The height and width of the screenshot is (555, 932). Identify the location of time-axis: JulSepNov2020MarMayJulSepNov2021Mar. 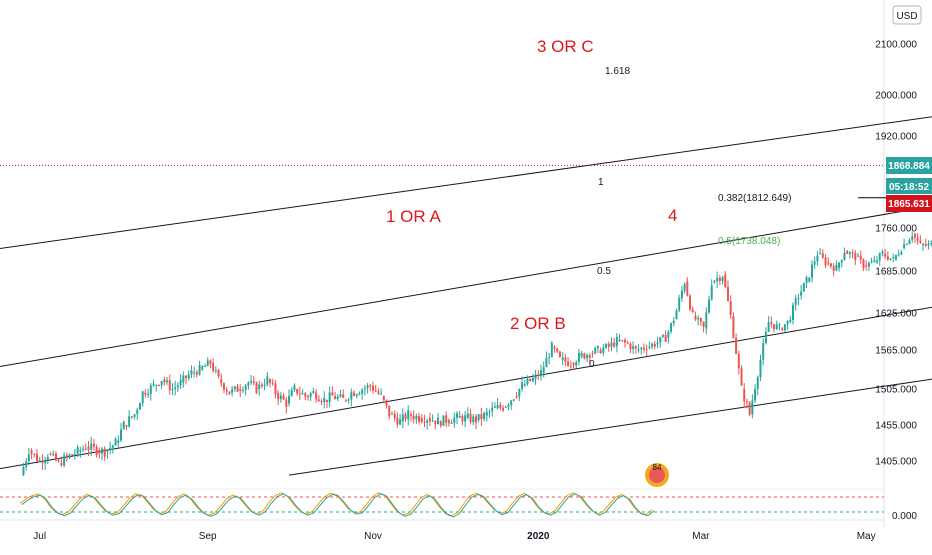
(482, 536).